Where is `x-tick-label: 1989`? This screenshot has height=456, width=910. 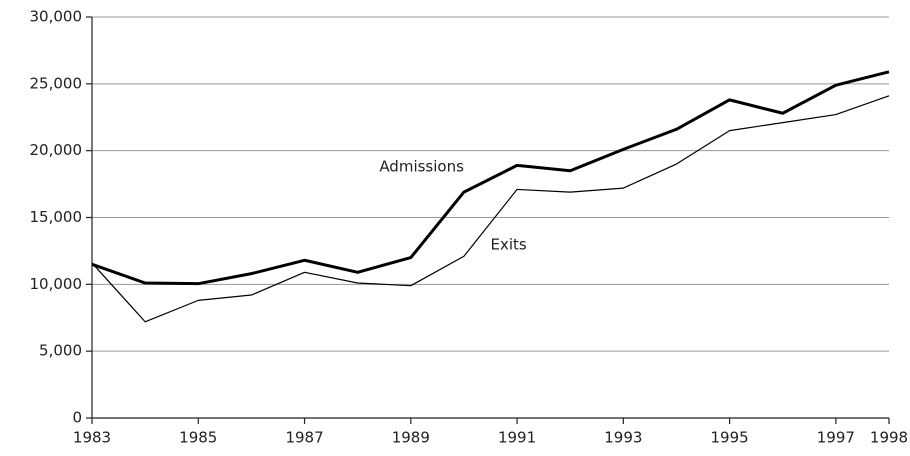
x-tick-label: 1989 is located at coordinates (411, 438).